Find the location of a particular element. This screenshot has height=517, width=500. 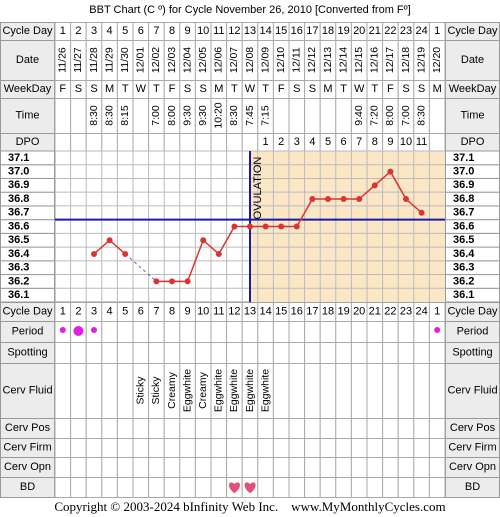

cycle_day-value: 3 is located at coordinates (94, 311).